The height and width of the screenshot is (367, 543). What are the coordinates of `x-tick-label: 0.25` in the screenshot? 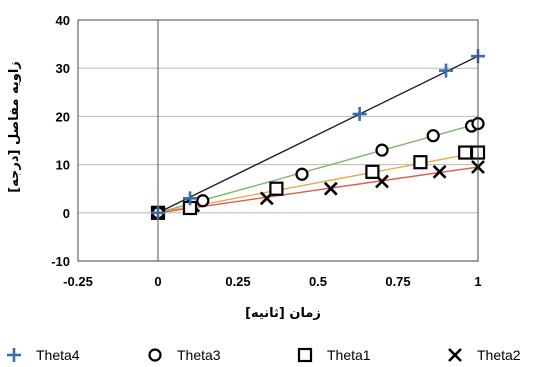 It's located at (237, 281).